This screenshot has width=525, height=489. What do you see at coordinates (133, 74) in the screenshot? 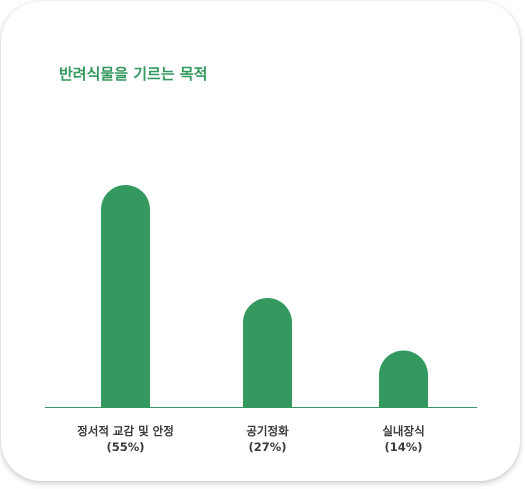
I see `chart-title: 반려식물을 기르는 목적` at bounding box center [133, 74].